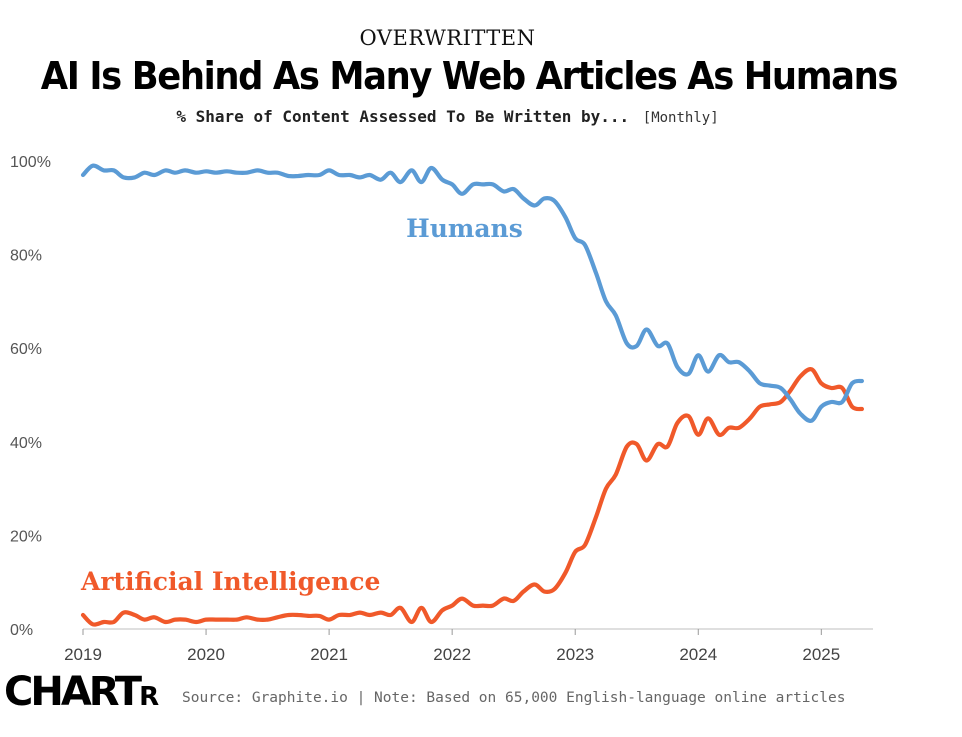  I want to click on x-tick-label: 2023, so click(575, 654).